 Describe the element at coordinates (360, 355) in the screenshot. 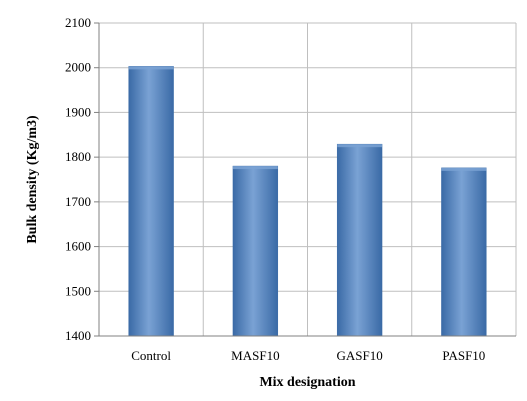

I see `x-tick-label: GASF10` at that location.